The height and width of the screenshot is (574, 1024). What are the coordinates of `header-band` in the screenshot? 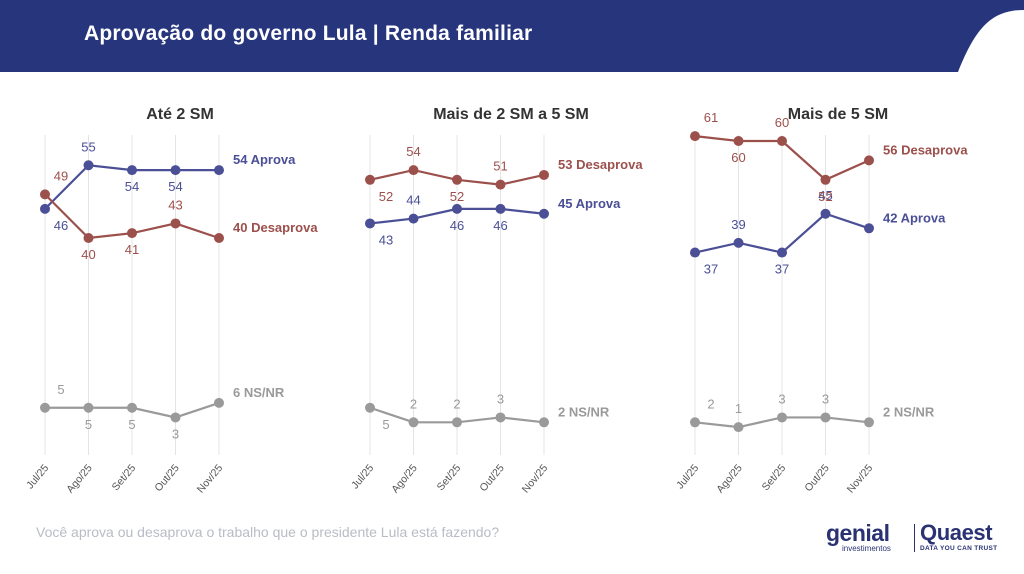 It's located at (512, 36).